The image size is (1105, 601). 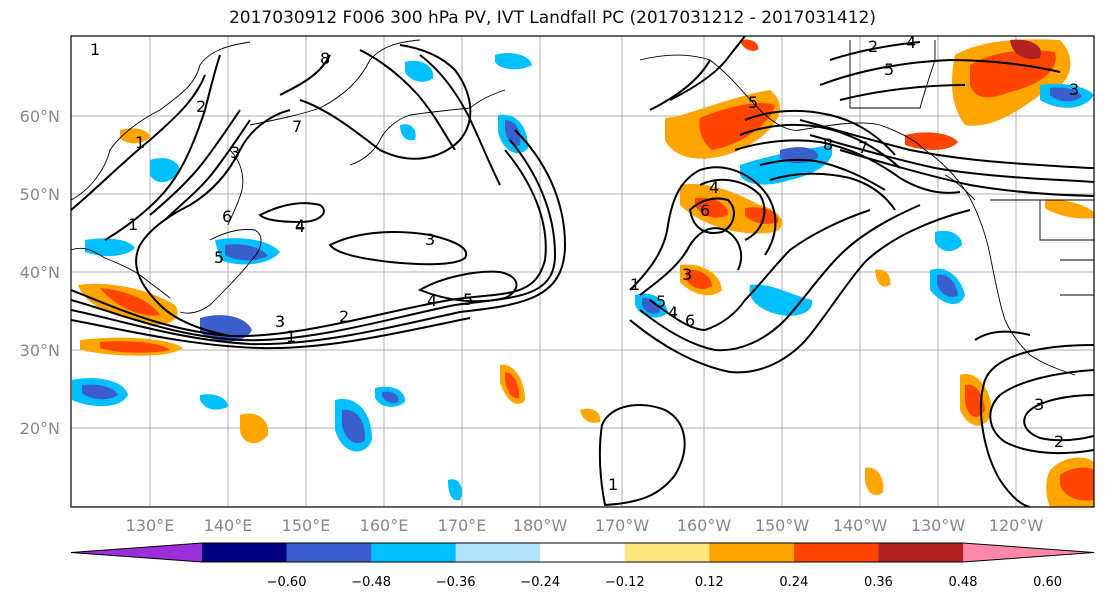 What do you see at coordinates (136, 552) in the screenshot?
I see `colorbar-extend-low` at bounding box center [136, 552].